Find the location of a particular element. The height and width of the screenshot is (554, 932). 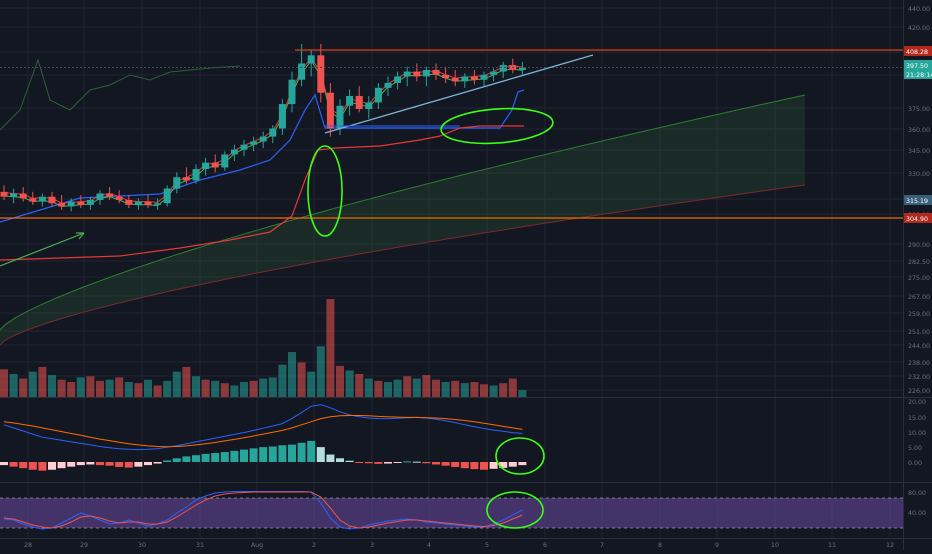

ascending-trendline is located at coordinates (459, 94).